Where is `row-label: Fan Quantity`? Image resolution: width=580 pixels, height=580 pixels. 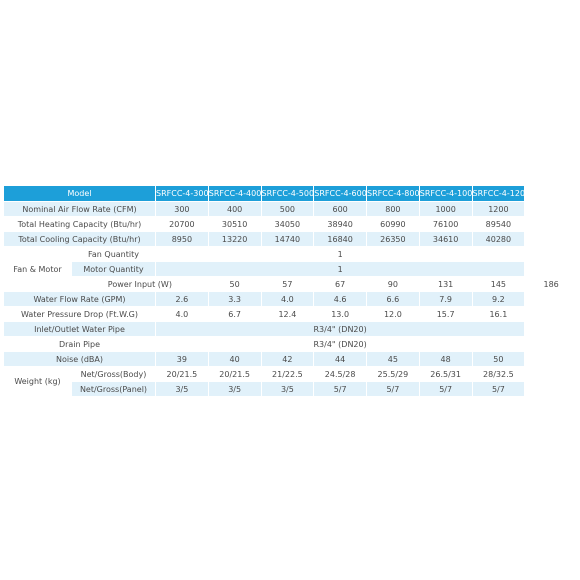 row-label: Fan Quantity is located at coordinates (113, 254).